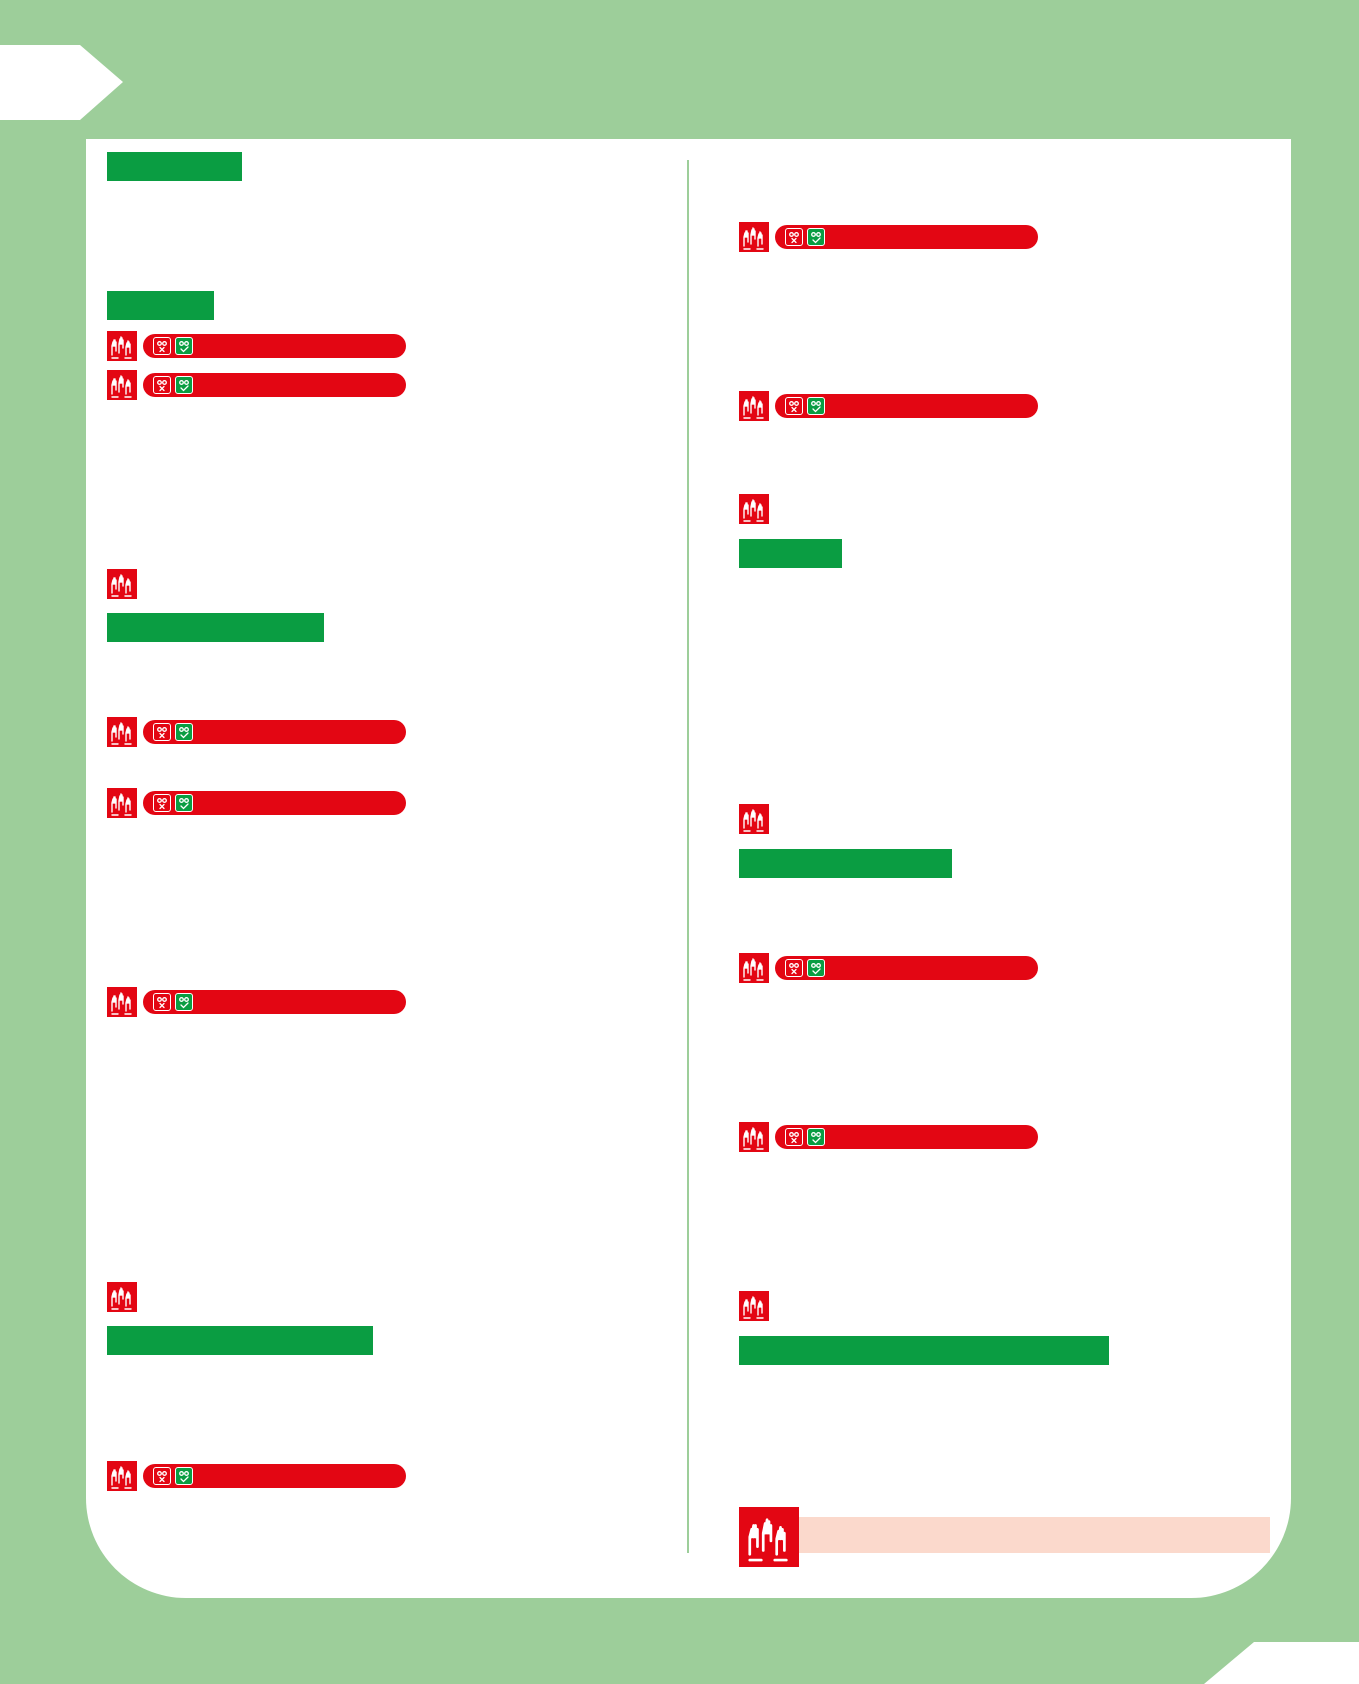 The height and width of the screenshot is (1684, 1359). Describe the element at coordinates (61, 82) in the screenshot. I see `corner-tab-top-left` at that location.